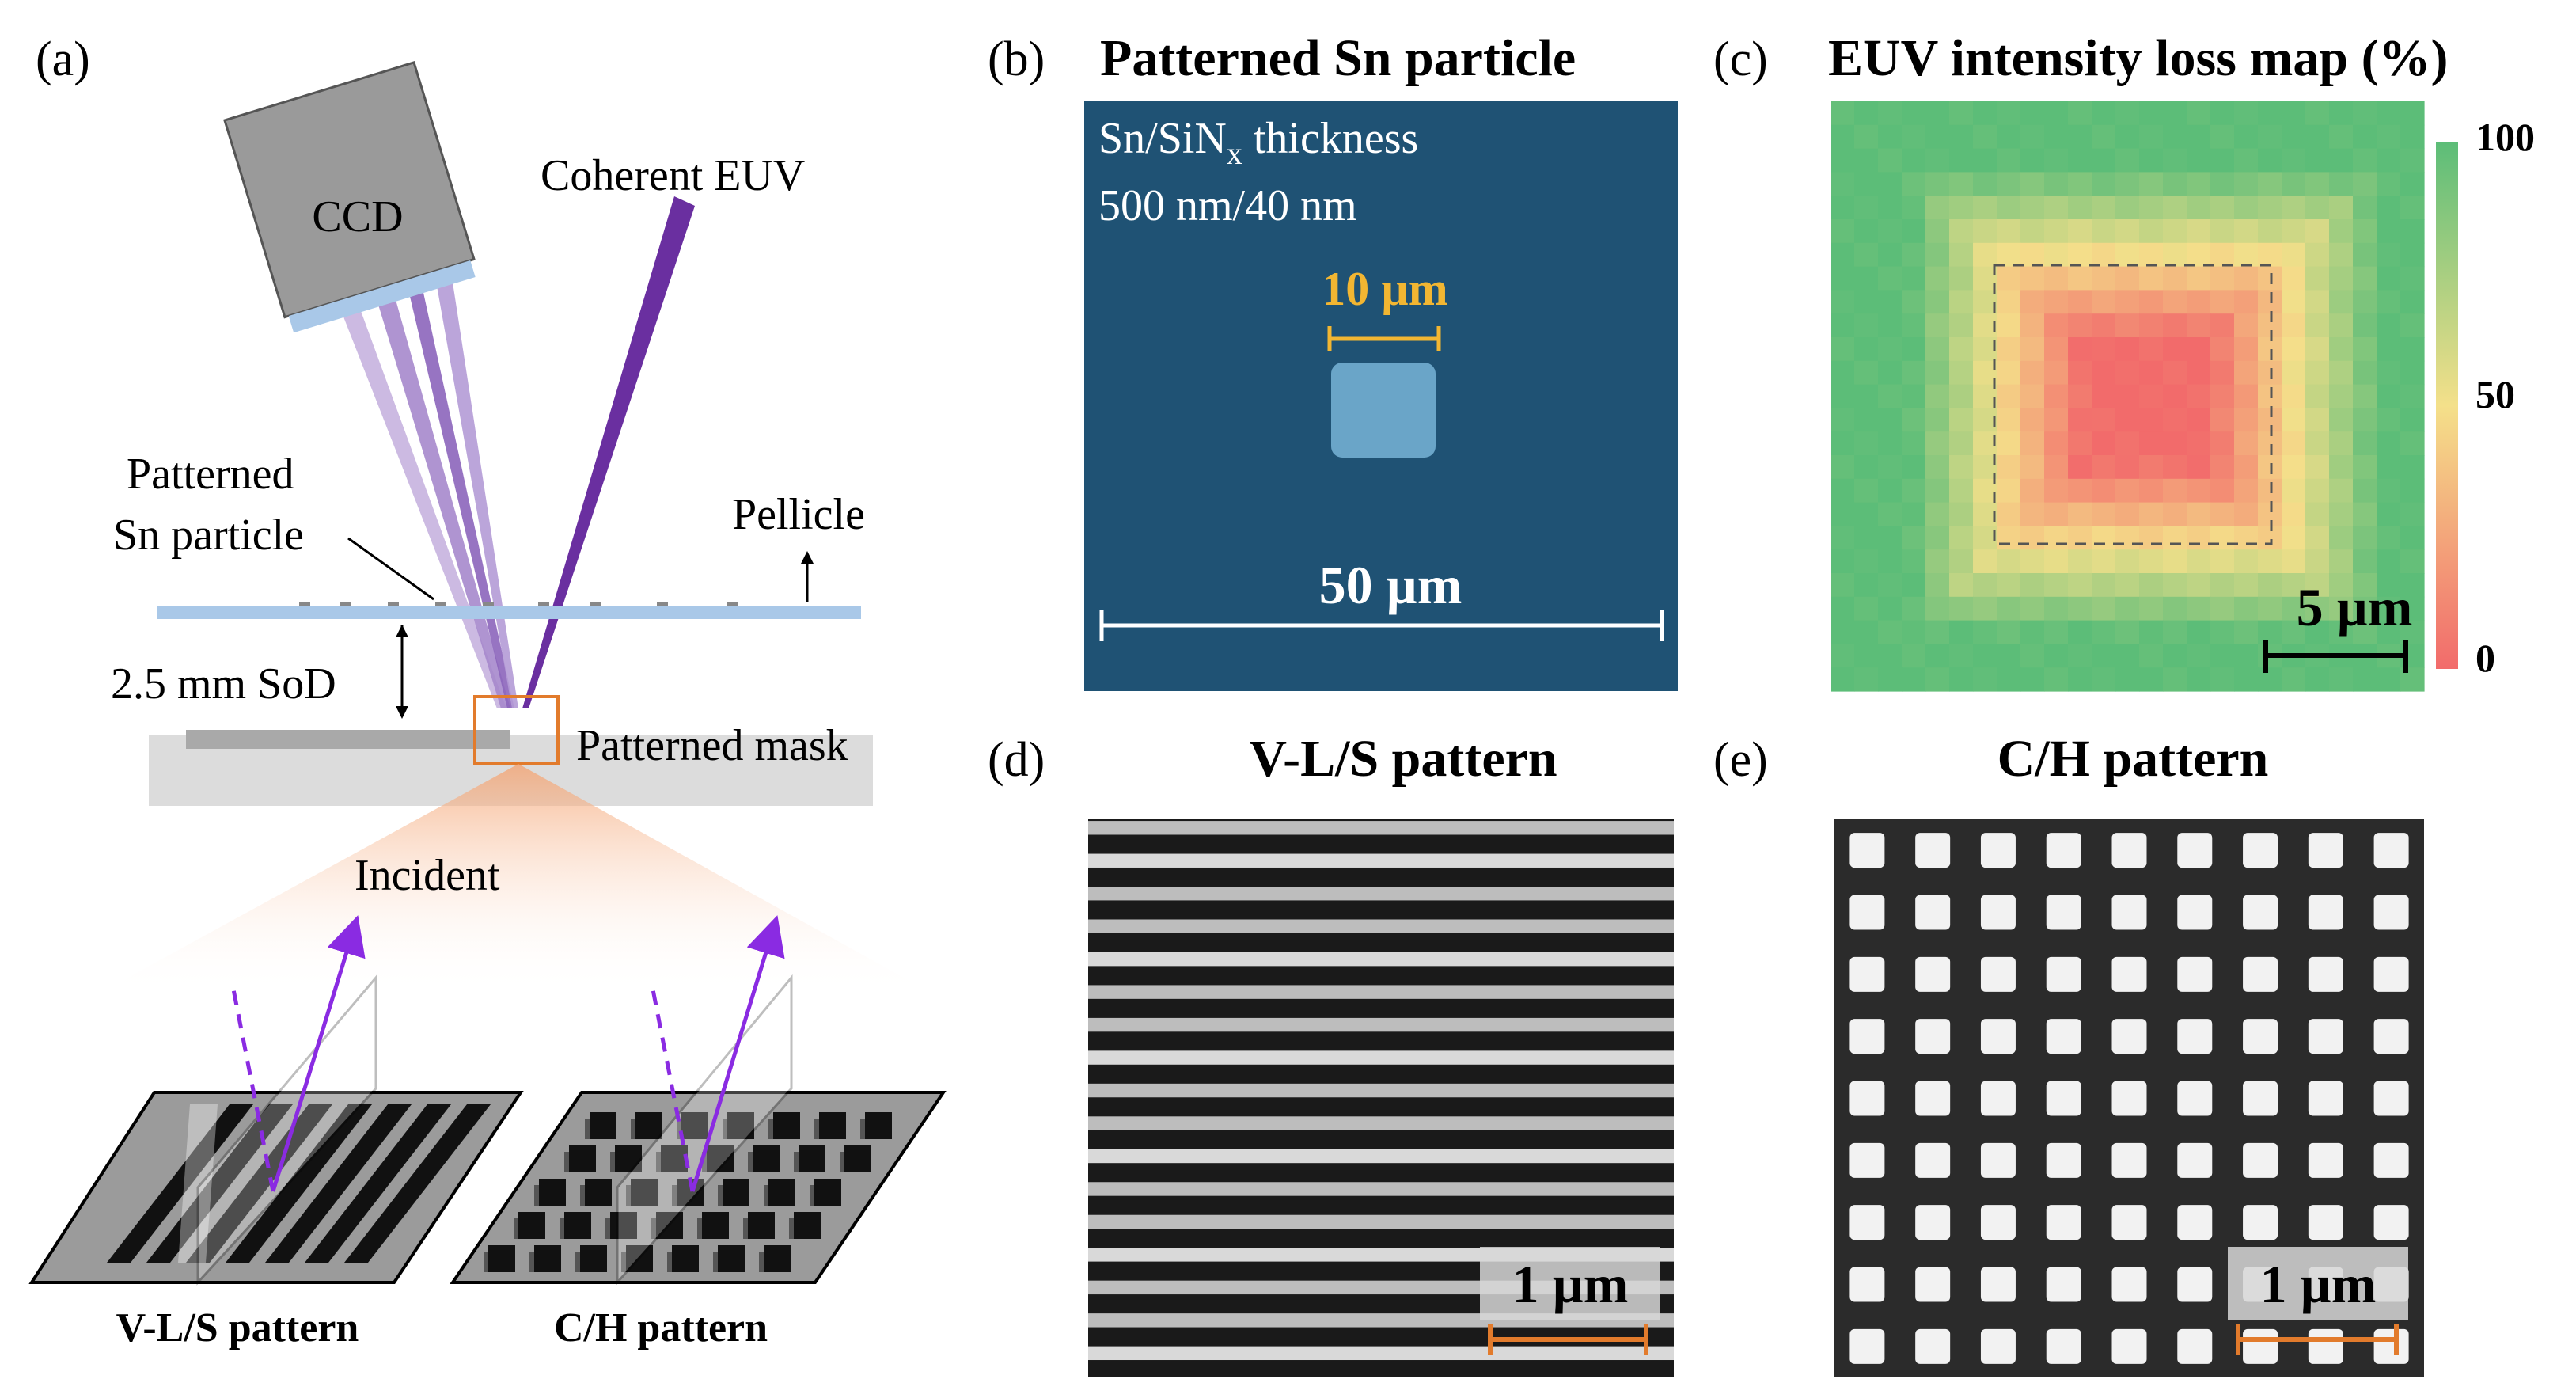  I want to click on ch-3d-pattern, so click(698, 1100).